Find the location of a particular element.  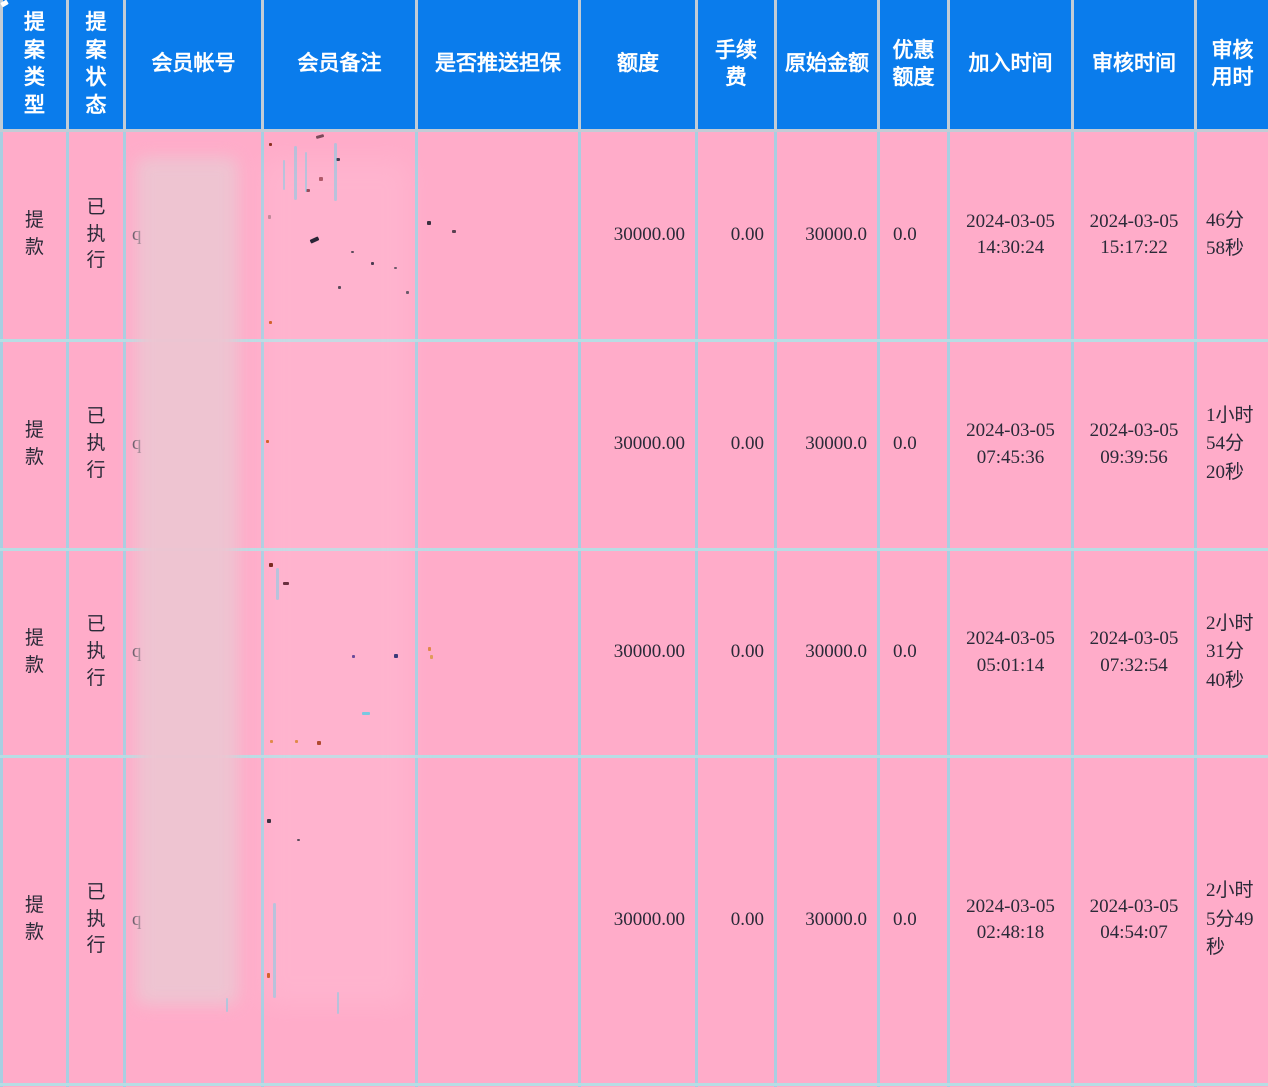

col-header-amount: 额度 is located at coordinates (638, 66).